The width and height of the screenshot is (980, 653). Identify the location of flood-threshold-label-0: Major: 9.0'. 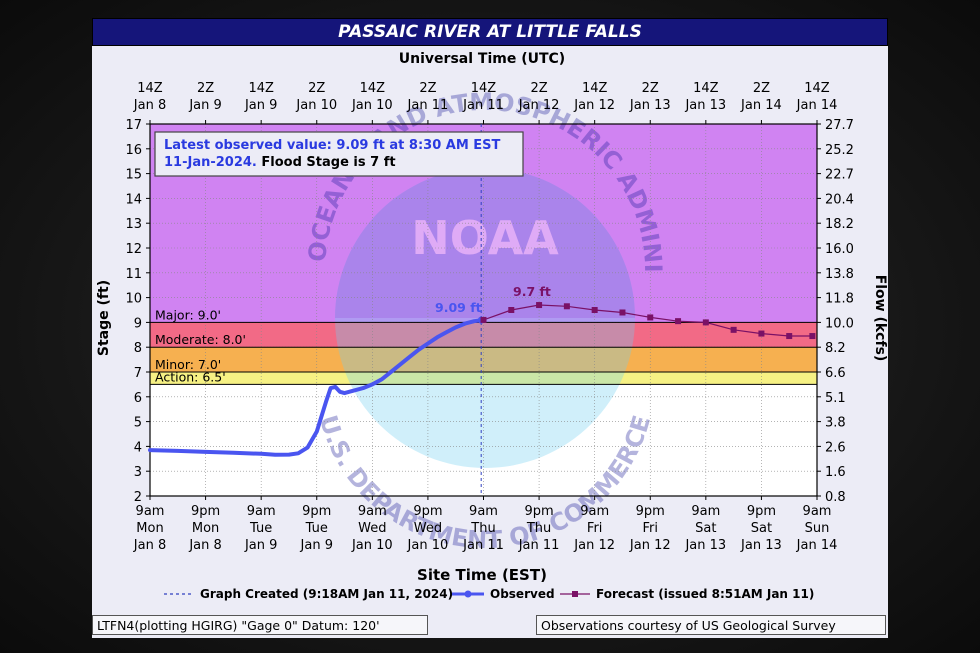
(188, 314).